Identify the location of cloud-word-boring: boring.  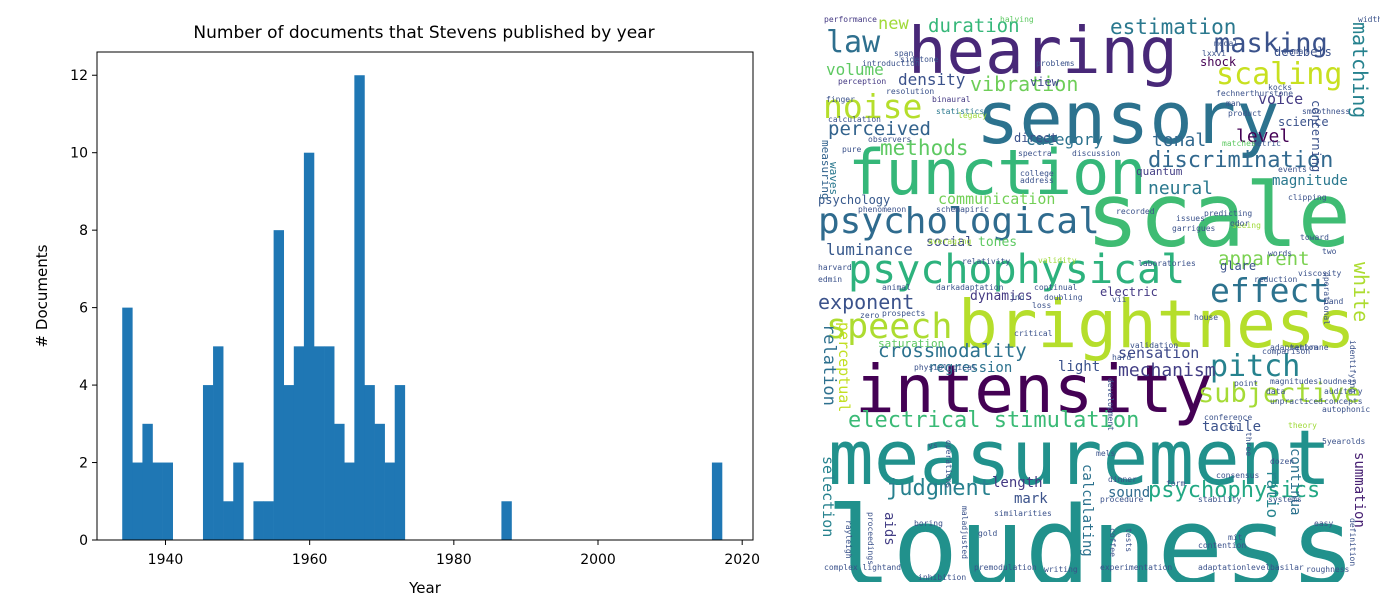
(928, 523).